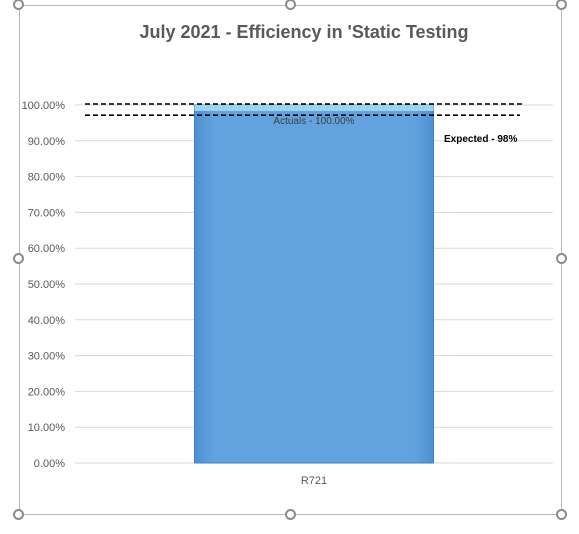  I want to click on resize-handle-top-right, so click(561, 5).